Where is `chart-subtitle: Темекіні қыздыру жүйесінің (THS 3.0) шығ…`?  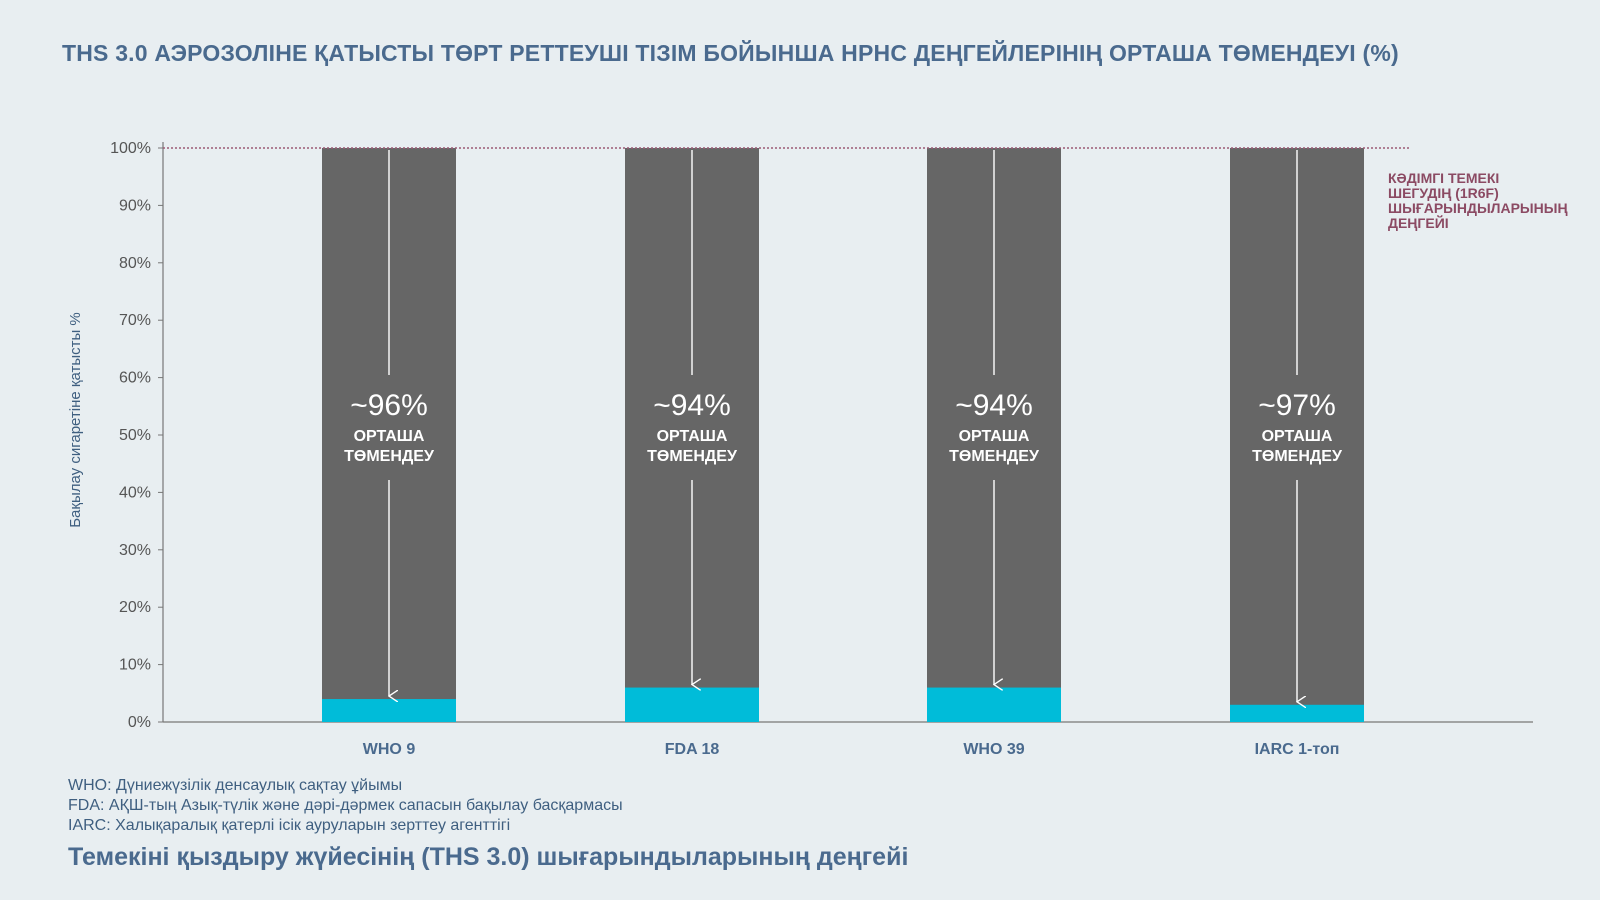 chart-subtitle: Темекіні қыздыру жүйесінің (THS 3.0) шығ… is located at coordinates (488, 857).